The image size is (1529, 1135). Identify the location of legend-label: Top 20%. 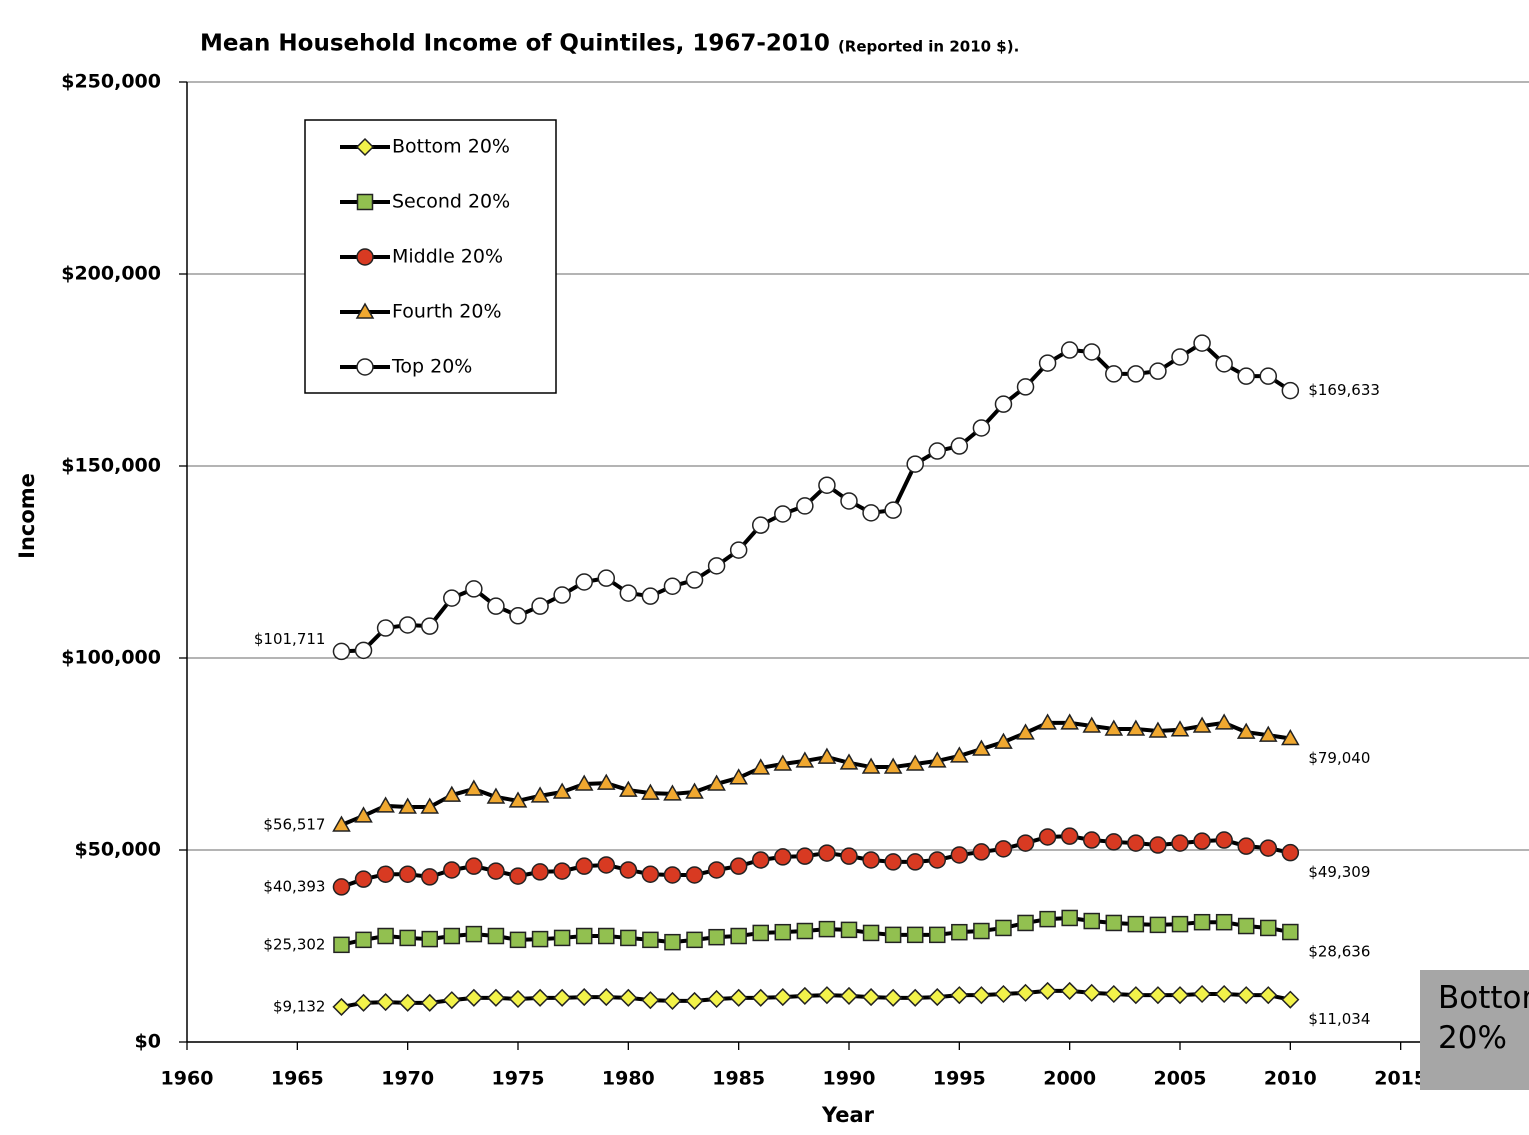
(431, 367).